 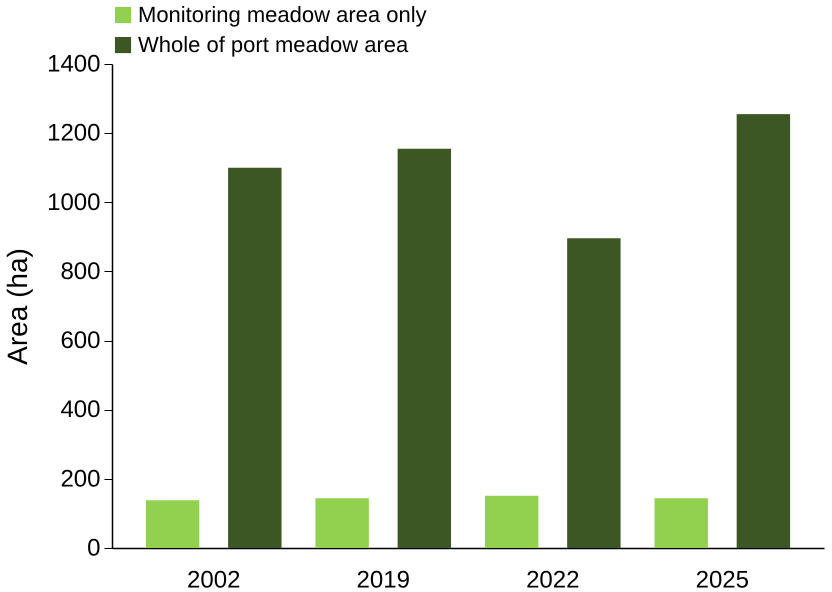 I want to click on y-tick-label: 1000, so click(x=73, y=202).